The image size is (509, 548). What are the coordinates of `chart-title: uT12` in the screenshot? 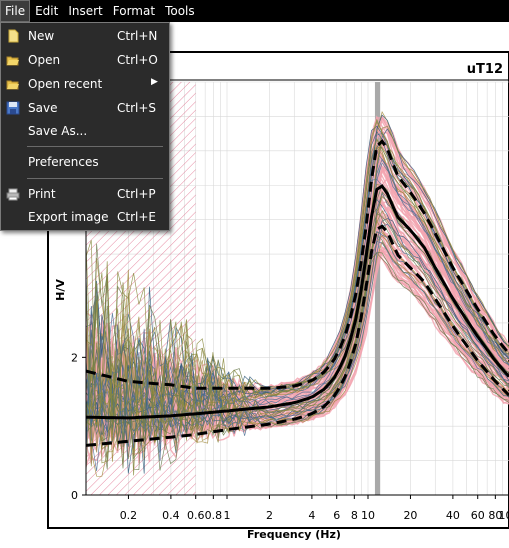 It's located at (485, 69).